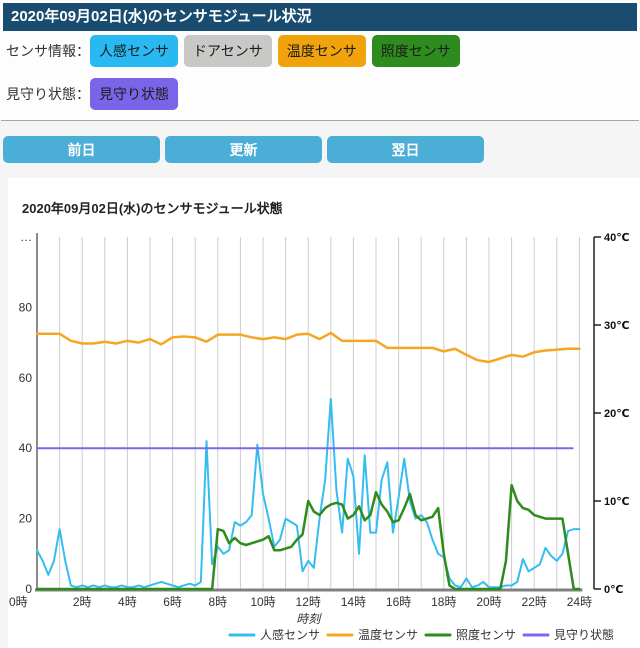  I want to click on sensor-button-motion: 人感センサ, so click(134, 51).